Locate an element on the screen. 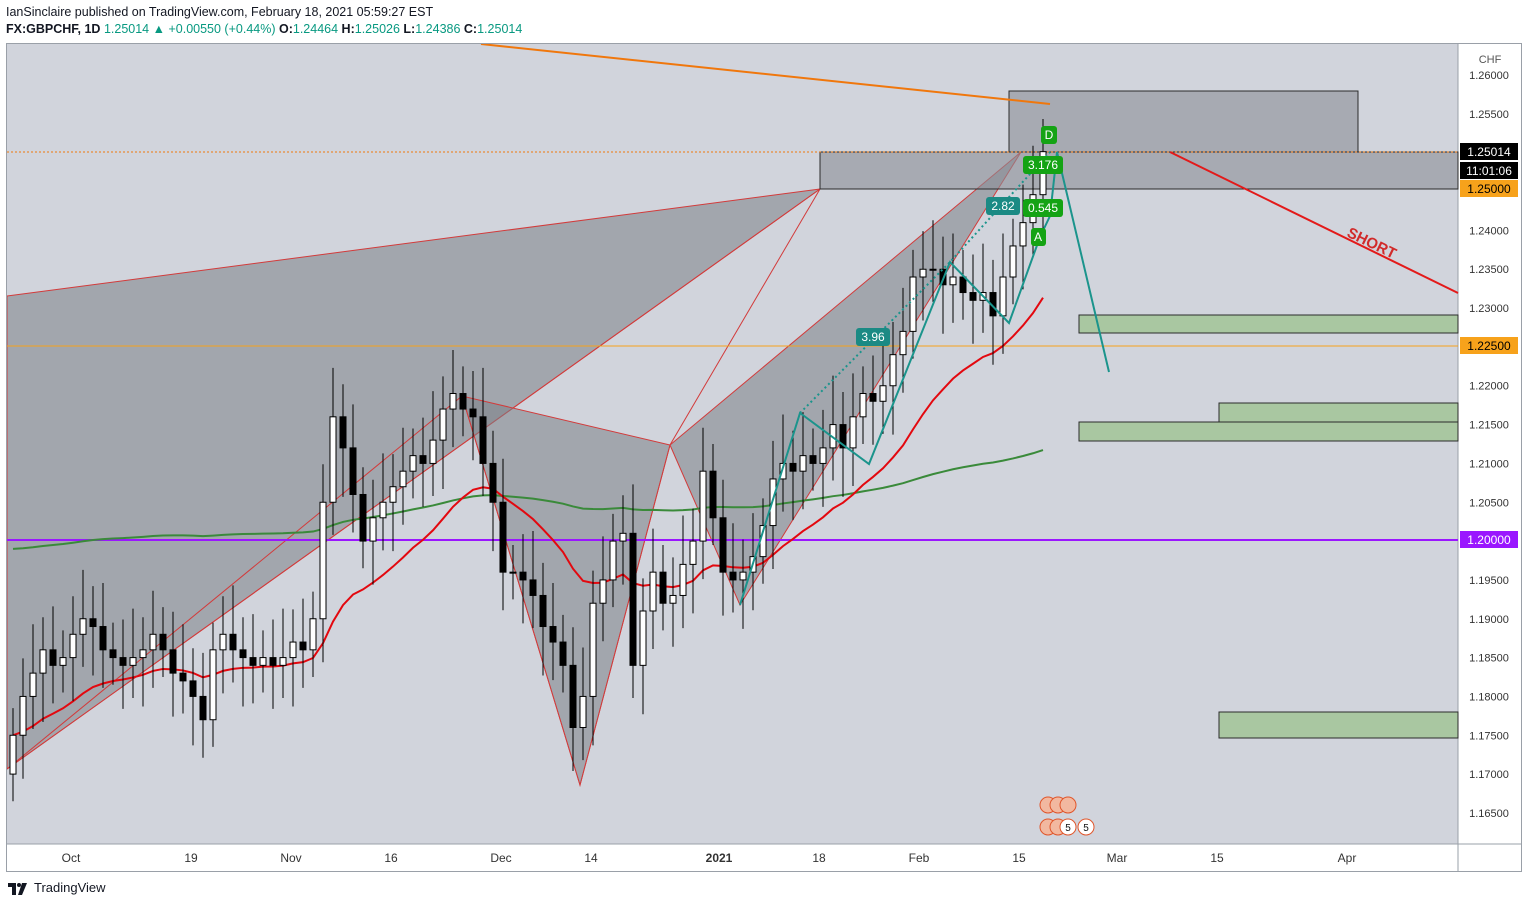 This screenshot has width=1528, height=909. footer: TradingView is located at coordinates (57, 887).